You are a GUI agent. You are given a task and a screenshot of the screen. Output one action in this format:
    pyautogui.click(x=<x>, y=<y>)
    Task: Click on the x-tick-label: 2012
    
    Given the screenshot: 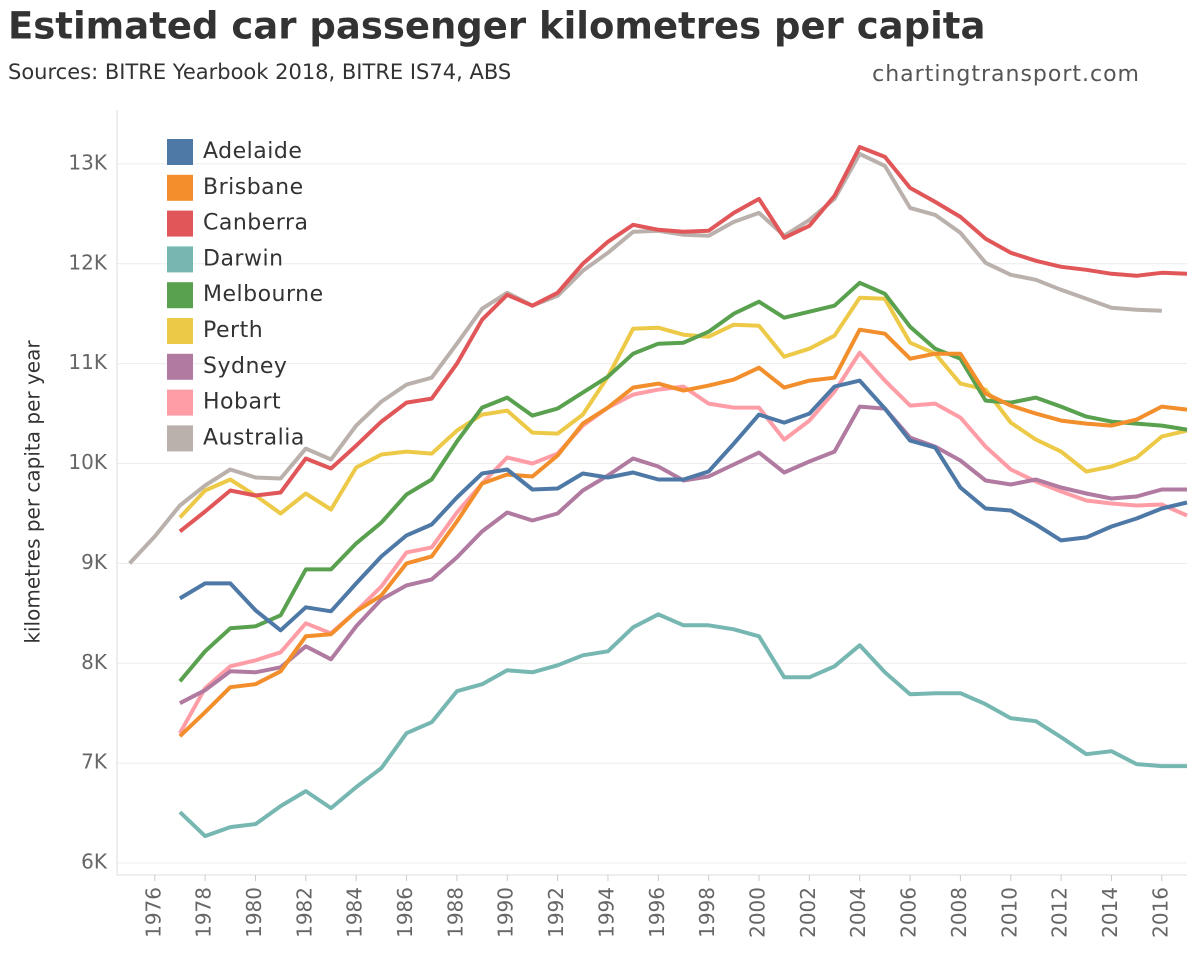 What is the action you would take?
    pyautogui.click(x=1060, y=912)
    